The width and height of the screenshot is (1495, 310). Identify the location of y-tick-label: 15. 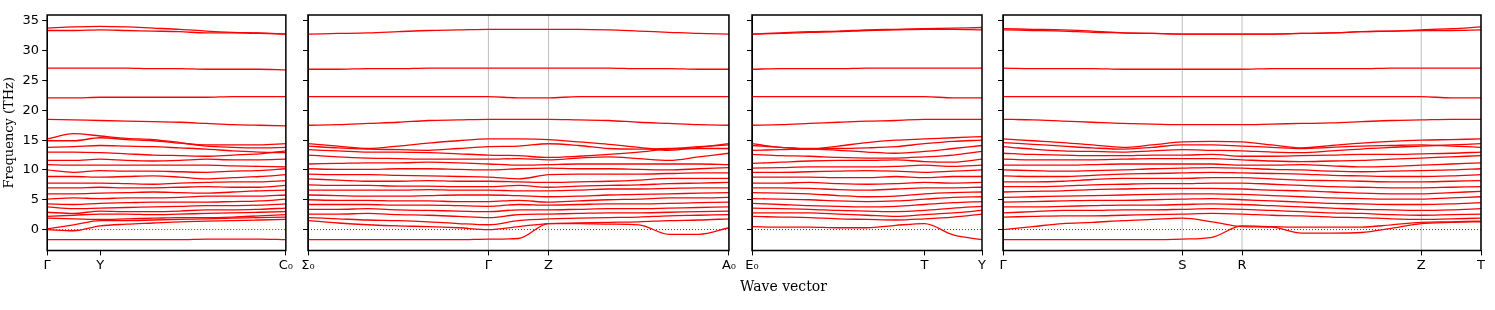
(31, 139).